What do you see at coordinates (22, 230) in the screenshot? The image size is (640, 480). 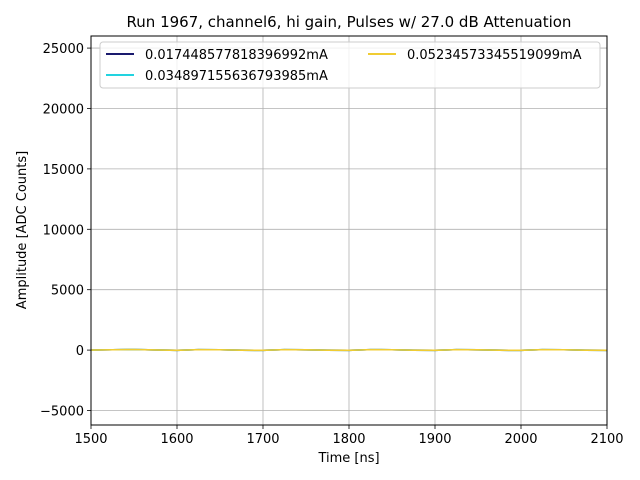 I see `y-axis-label: Amplitude [ADC Counts]` at bounding box center [22, 230].